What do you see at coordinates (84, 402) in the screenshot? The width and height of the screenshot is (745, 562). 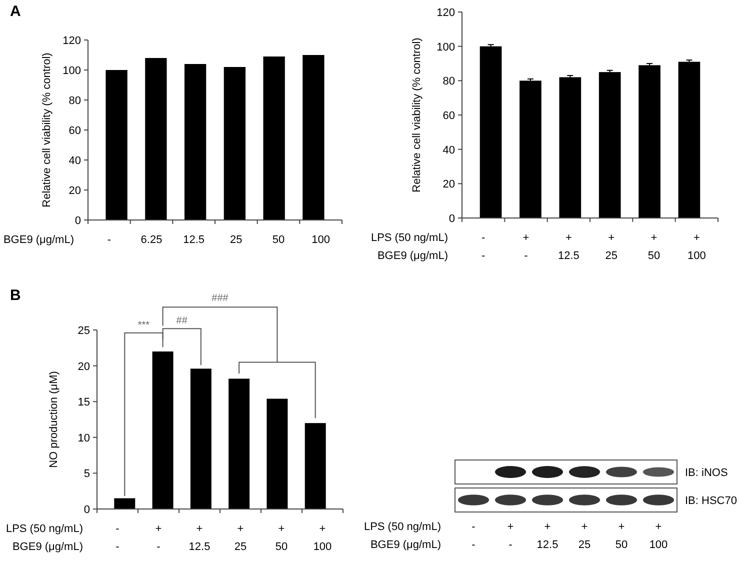 I see `y-tick-label: 15` at bounding box center [84, 402].